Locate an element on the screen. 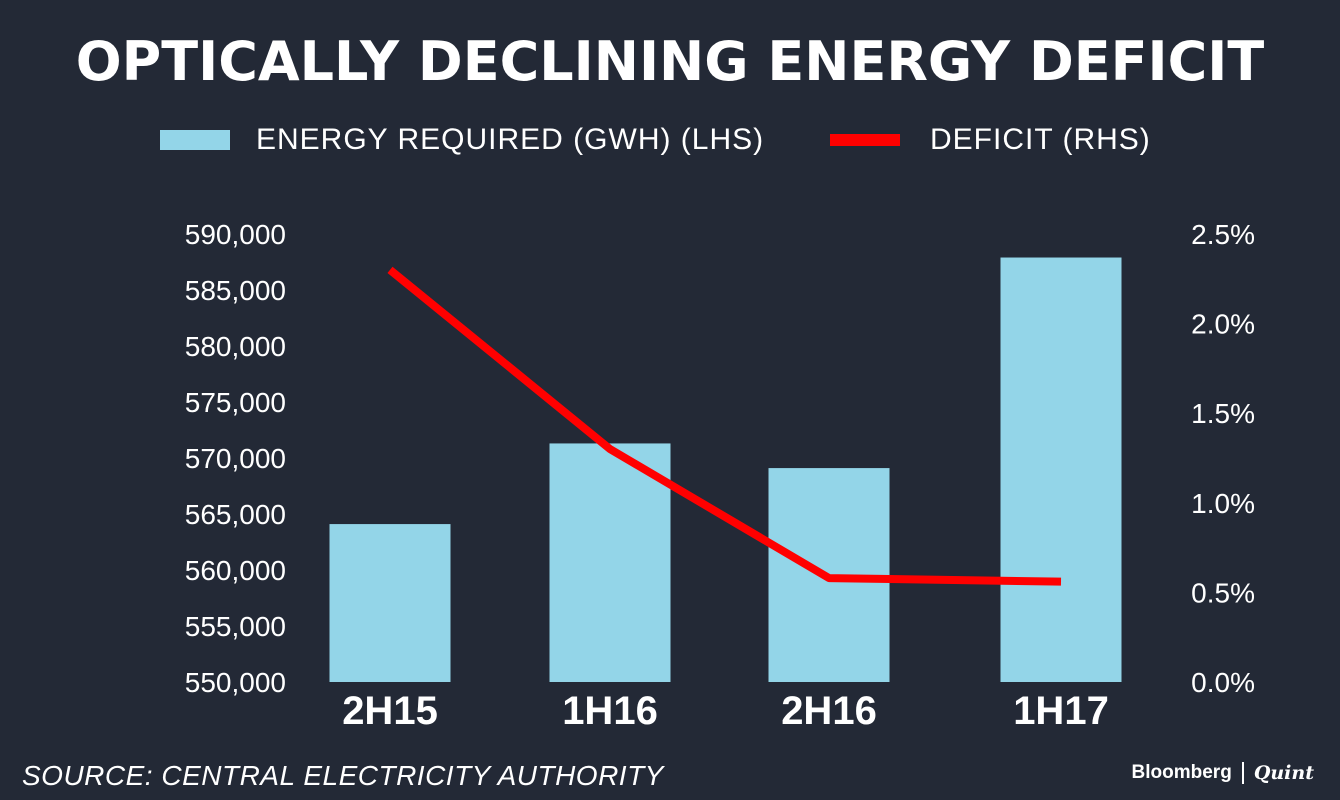  legend-swatch-bar is located at coordinates (195, 140).